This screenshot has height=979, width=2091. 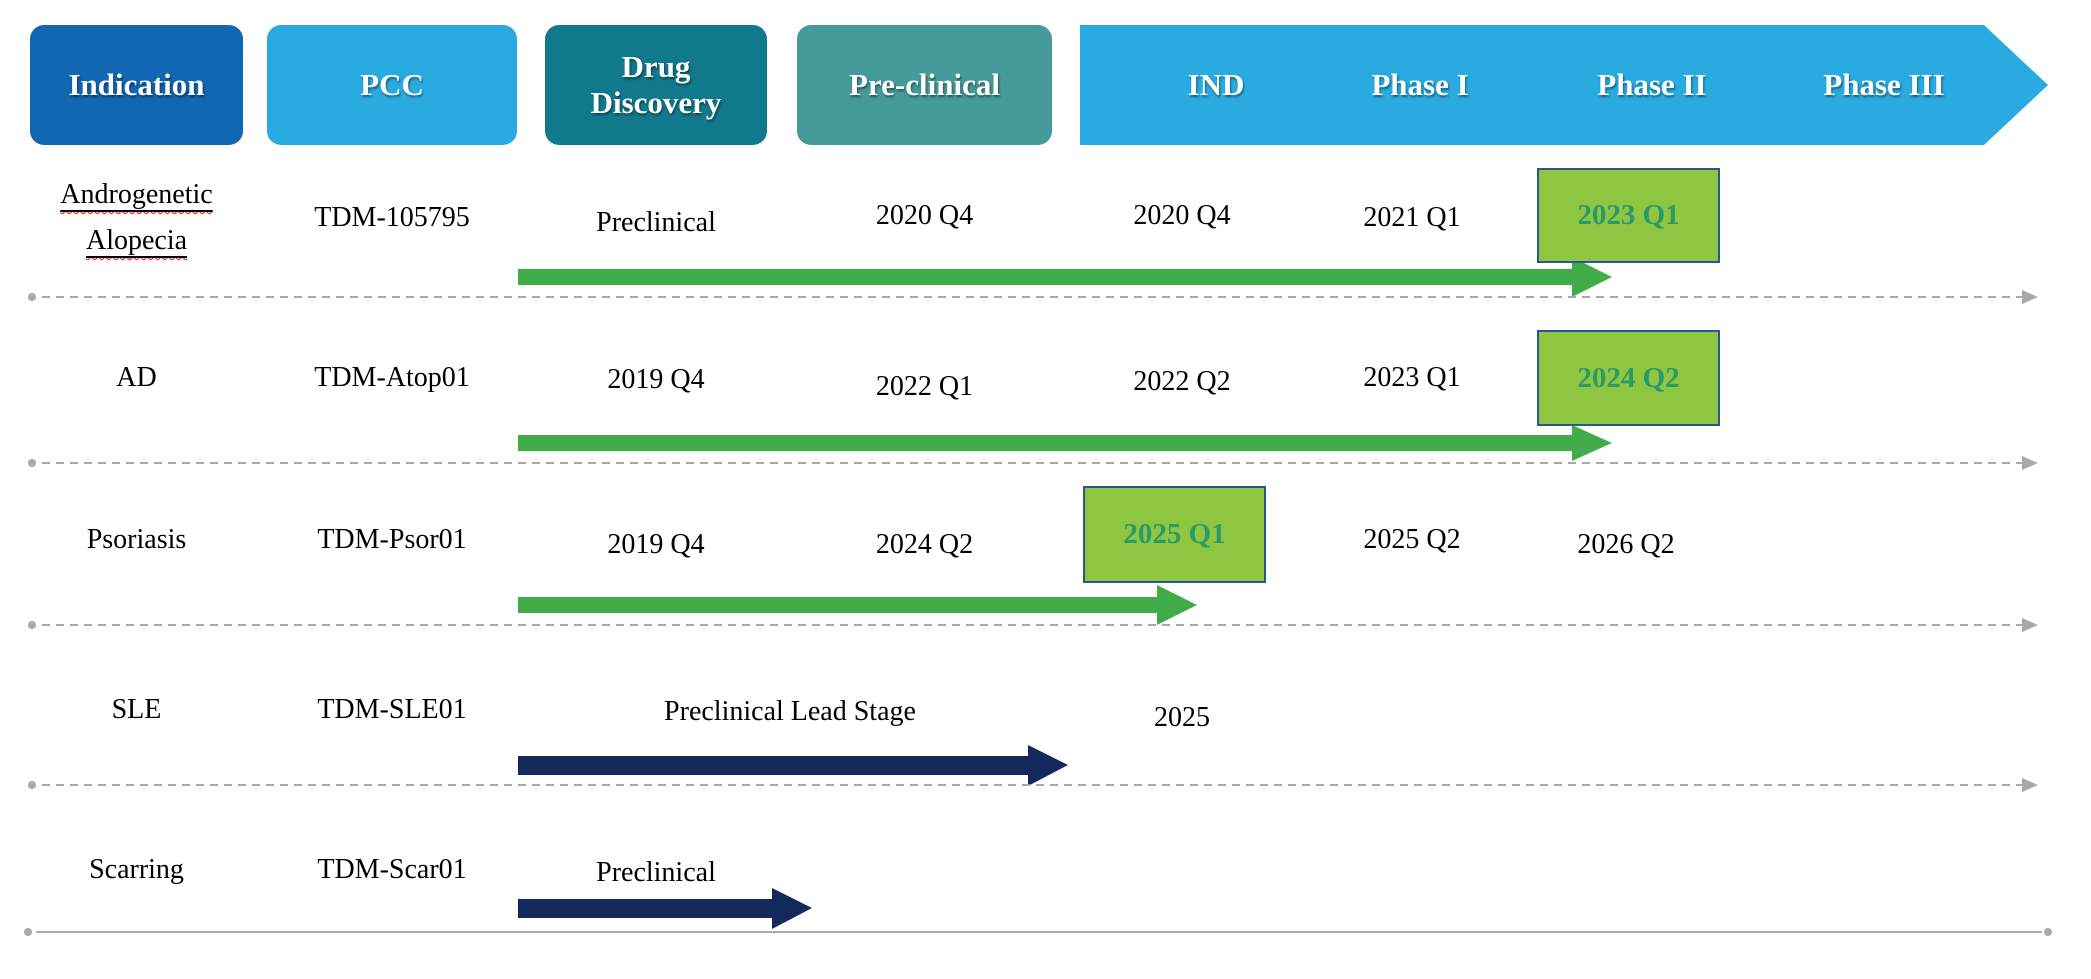 I want to click on header-label-pre-clinical: Pre-clinical, so click(x=924, y=85).